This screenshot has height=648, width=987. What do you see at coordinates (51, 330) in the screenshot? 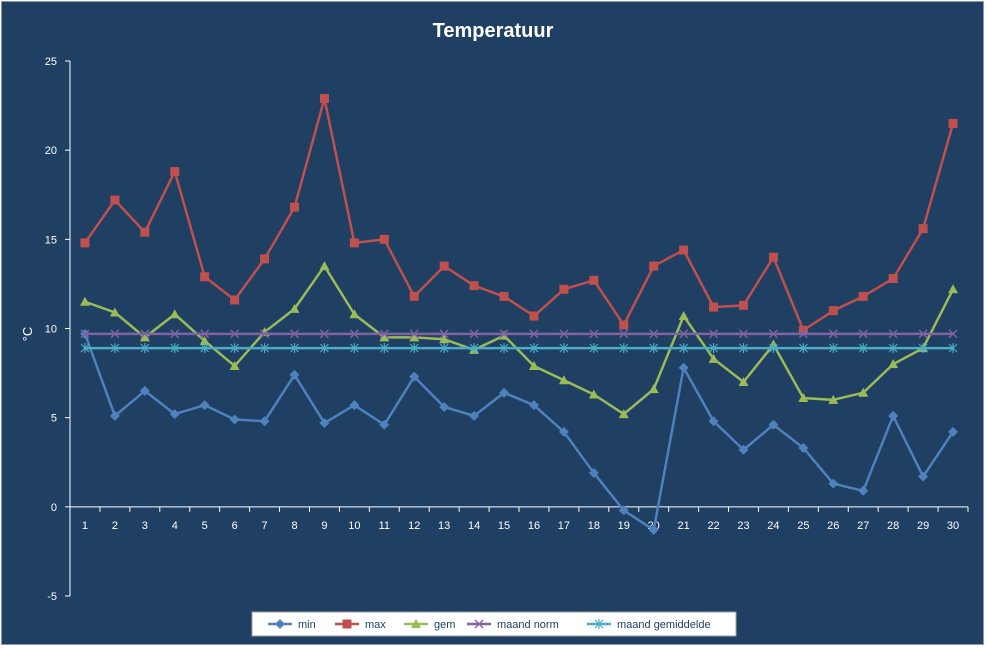
I see `y-tick-label: 10` at bounding box center [51, 330].